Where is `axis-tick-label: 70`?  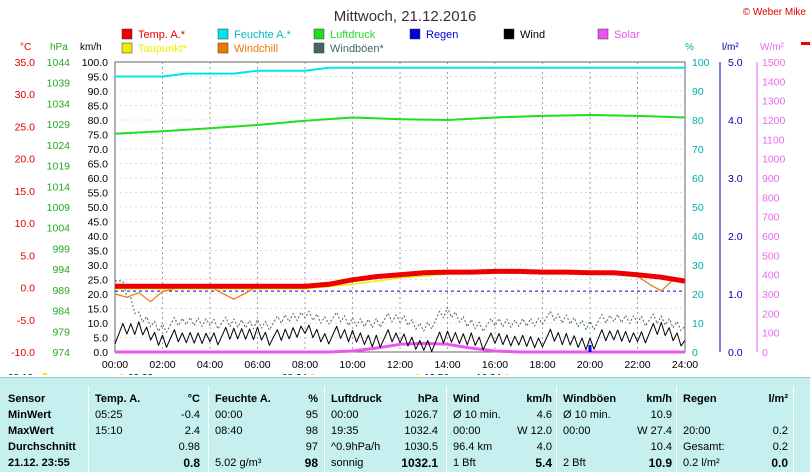 axis-tick-label: 70 is located at coordinates (698, 150).